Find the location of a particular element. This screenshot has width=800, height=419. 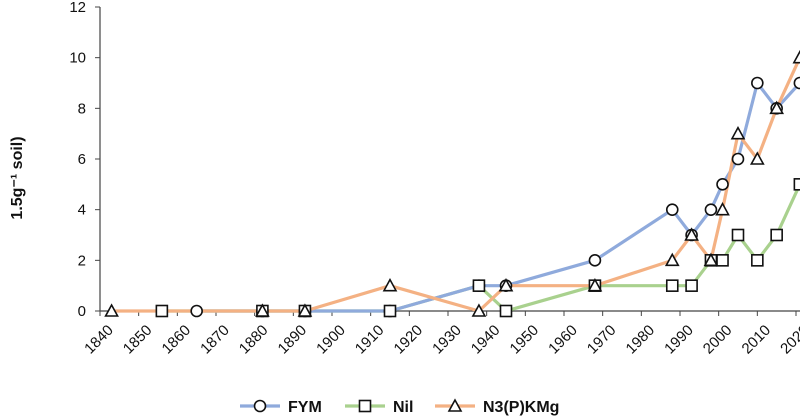

x-tick-label: 1950 is located at coordinates (525, 340).